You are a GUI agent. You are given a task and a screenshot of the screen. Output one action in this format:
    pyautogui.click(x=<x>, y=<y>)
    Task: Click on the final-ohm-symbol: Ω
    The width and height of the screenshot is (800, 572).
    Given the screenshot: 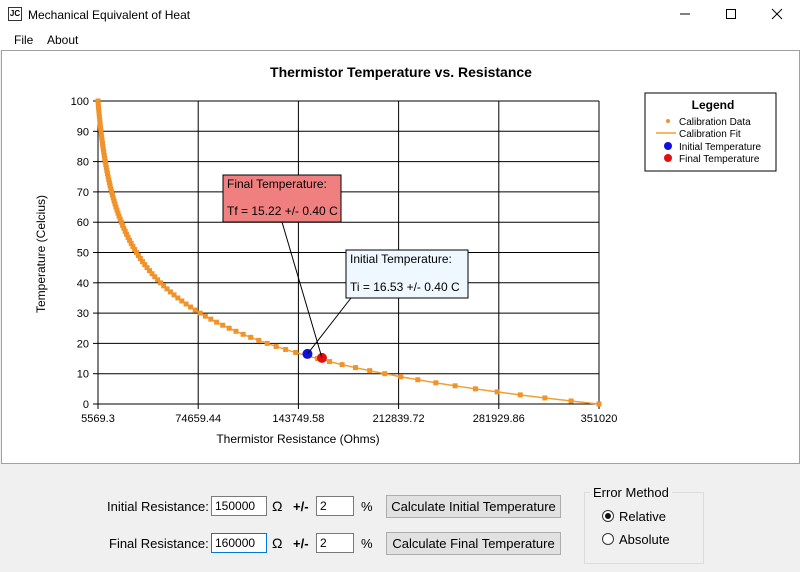 What is the action you would take?
    pyautogui.click(x=277, y=543)
    